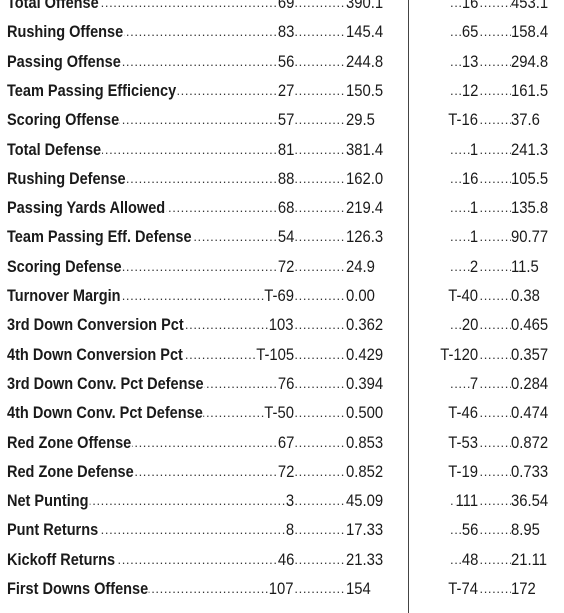  What do you see at coordinates (365, 6) in the screenshot?
I see `value: 390.1` at bounding box center [365, 6].